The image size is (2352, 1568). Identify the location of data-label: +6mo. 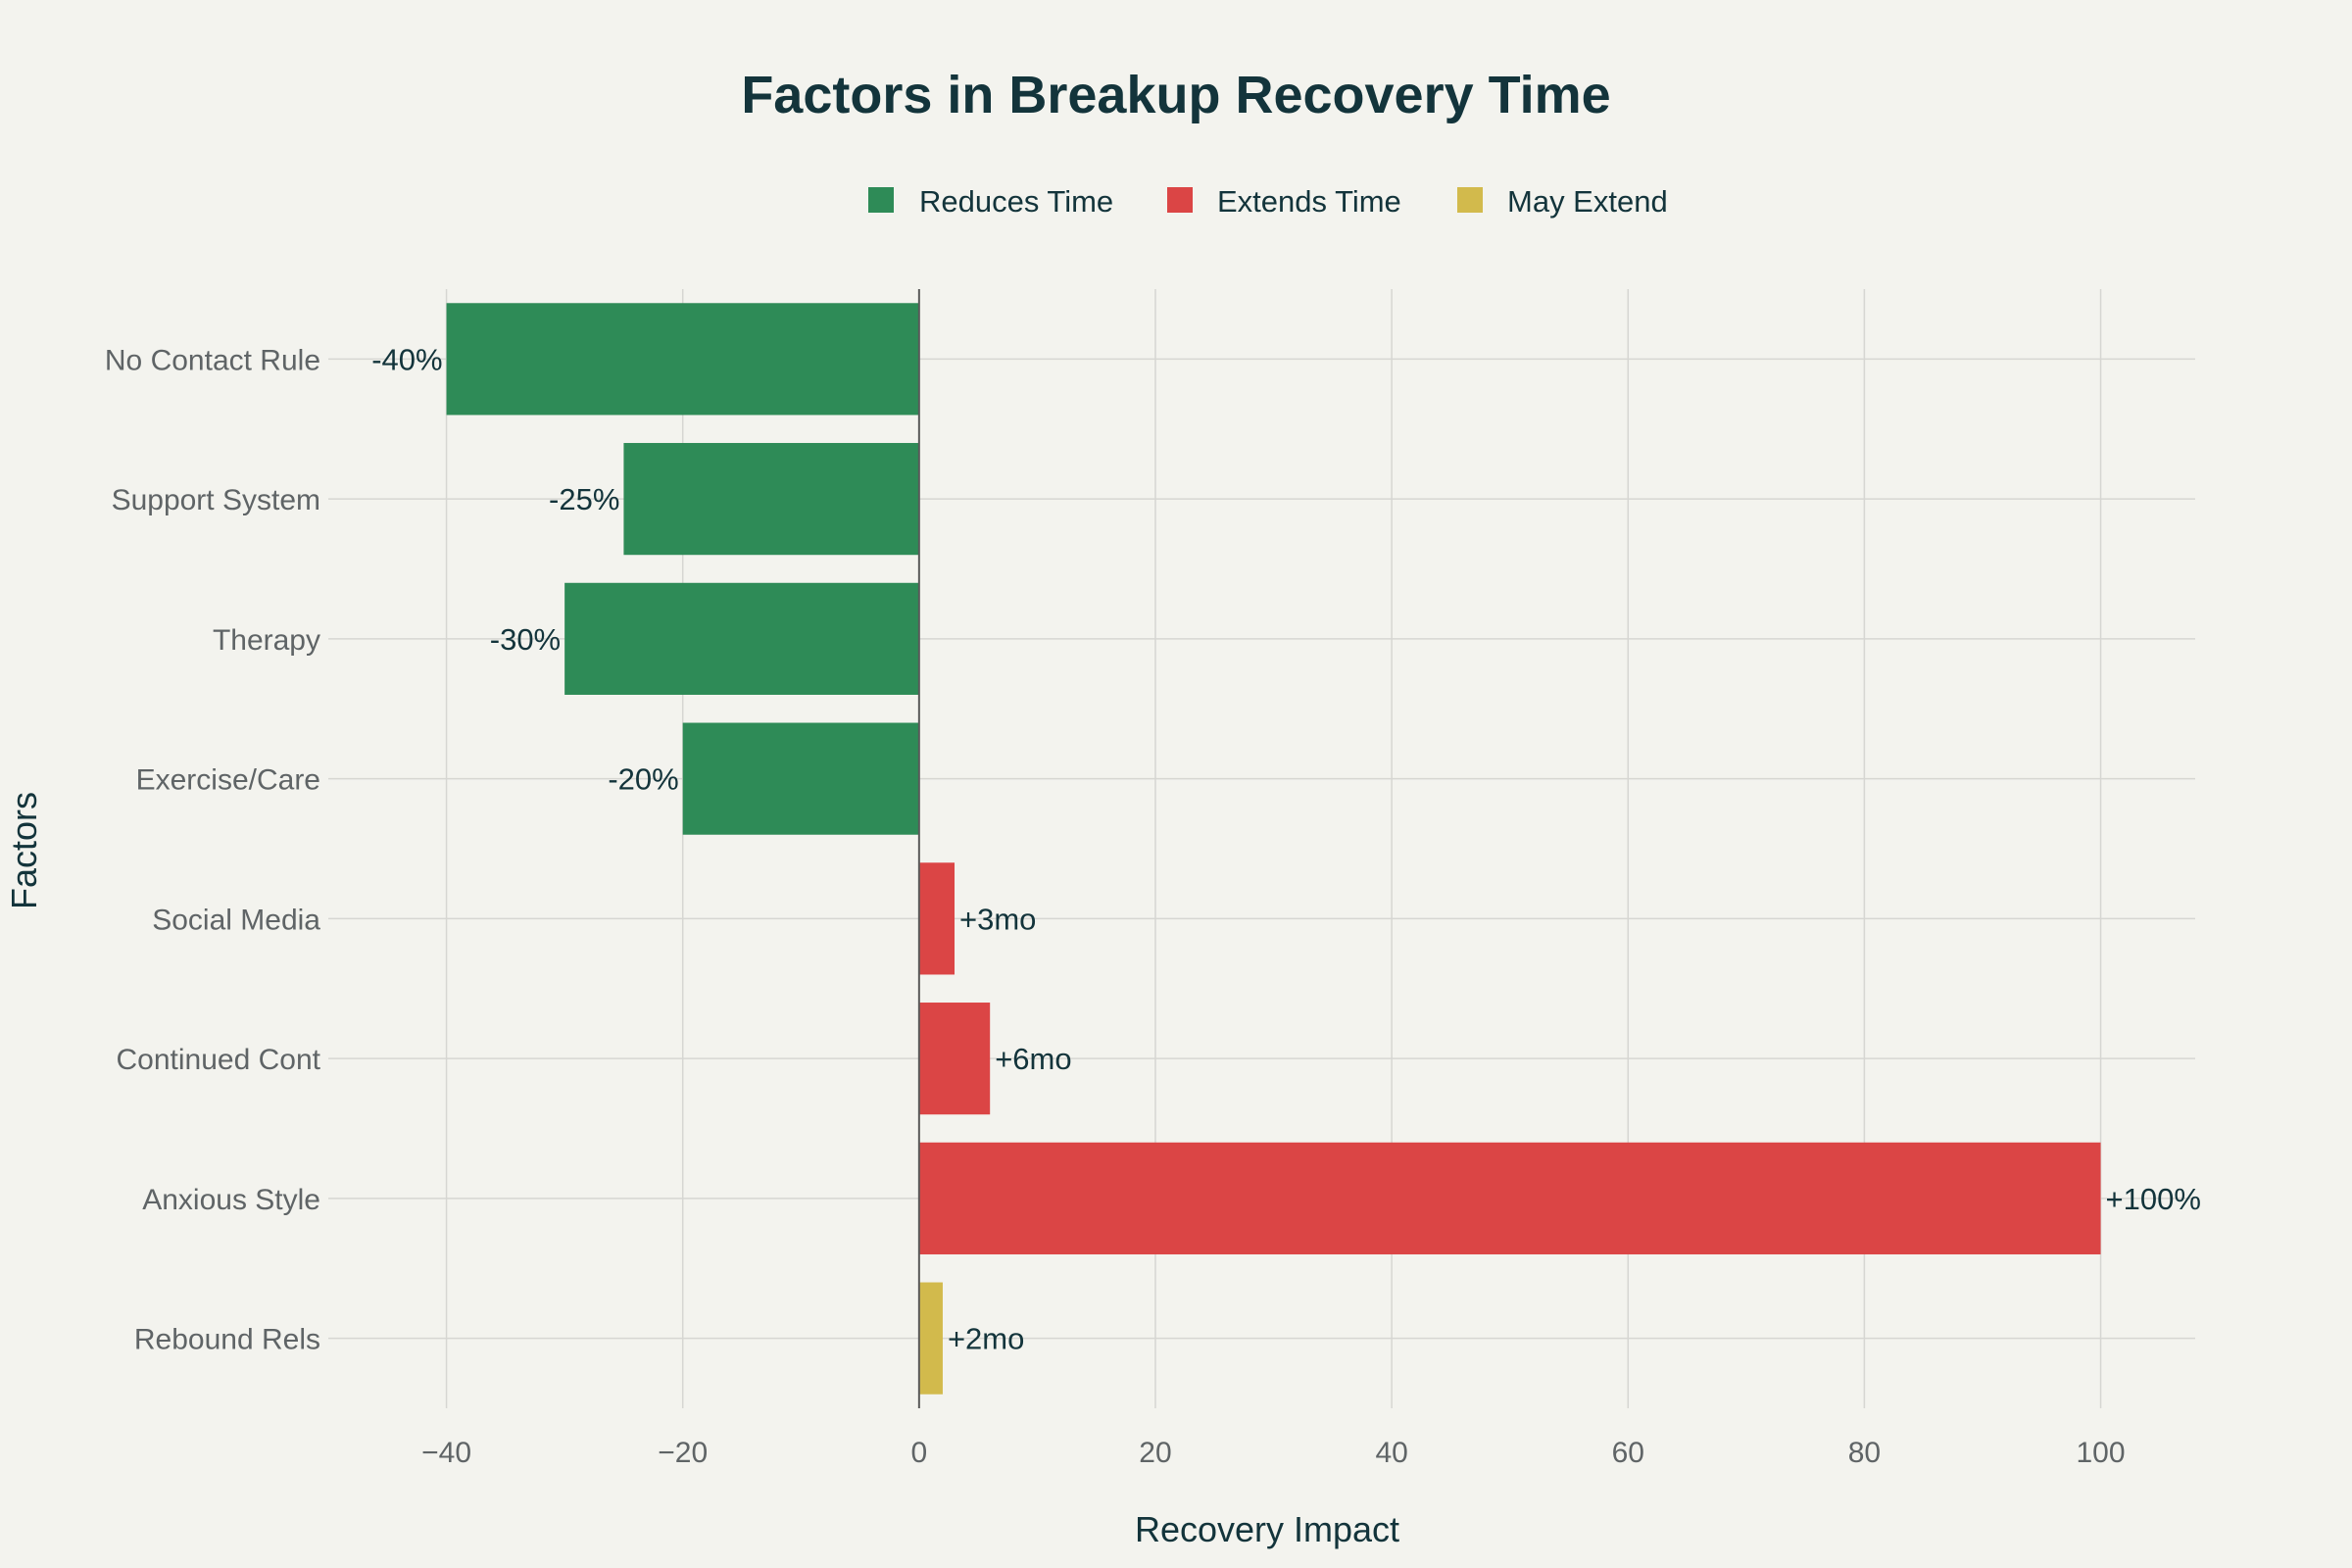
(1033, 1059).